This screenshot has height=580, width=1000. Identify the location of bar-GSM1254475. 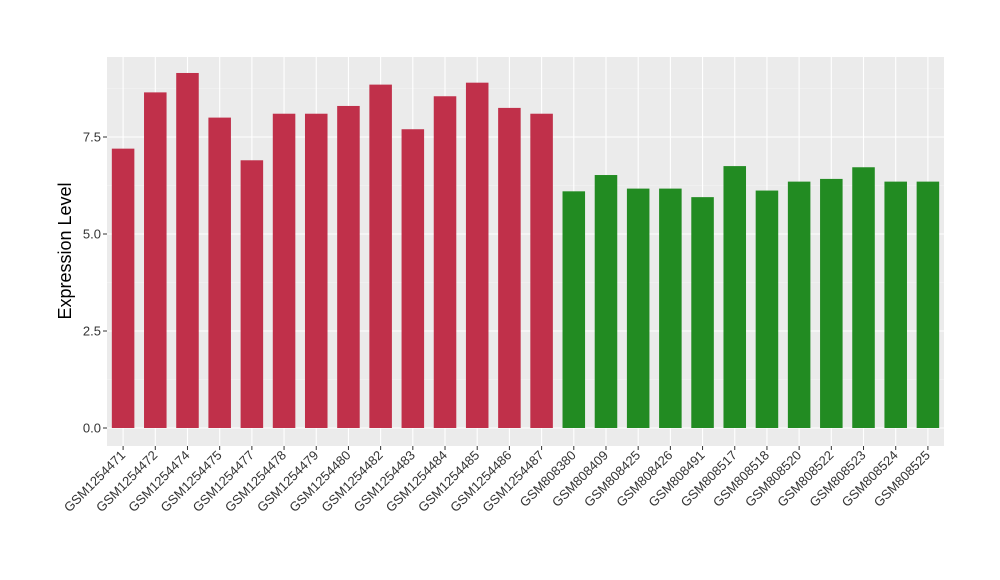
(219, 272).